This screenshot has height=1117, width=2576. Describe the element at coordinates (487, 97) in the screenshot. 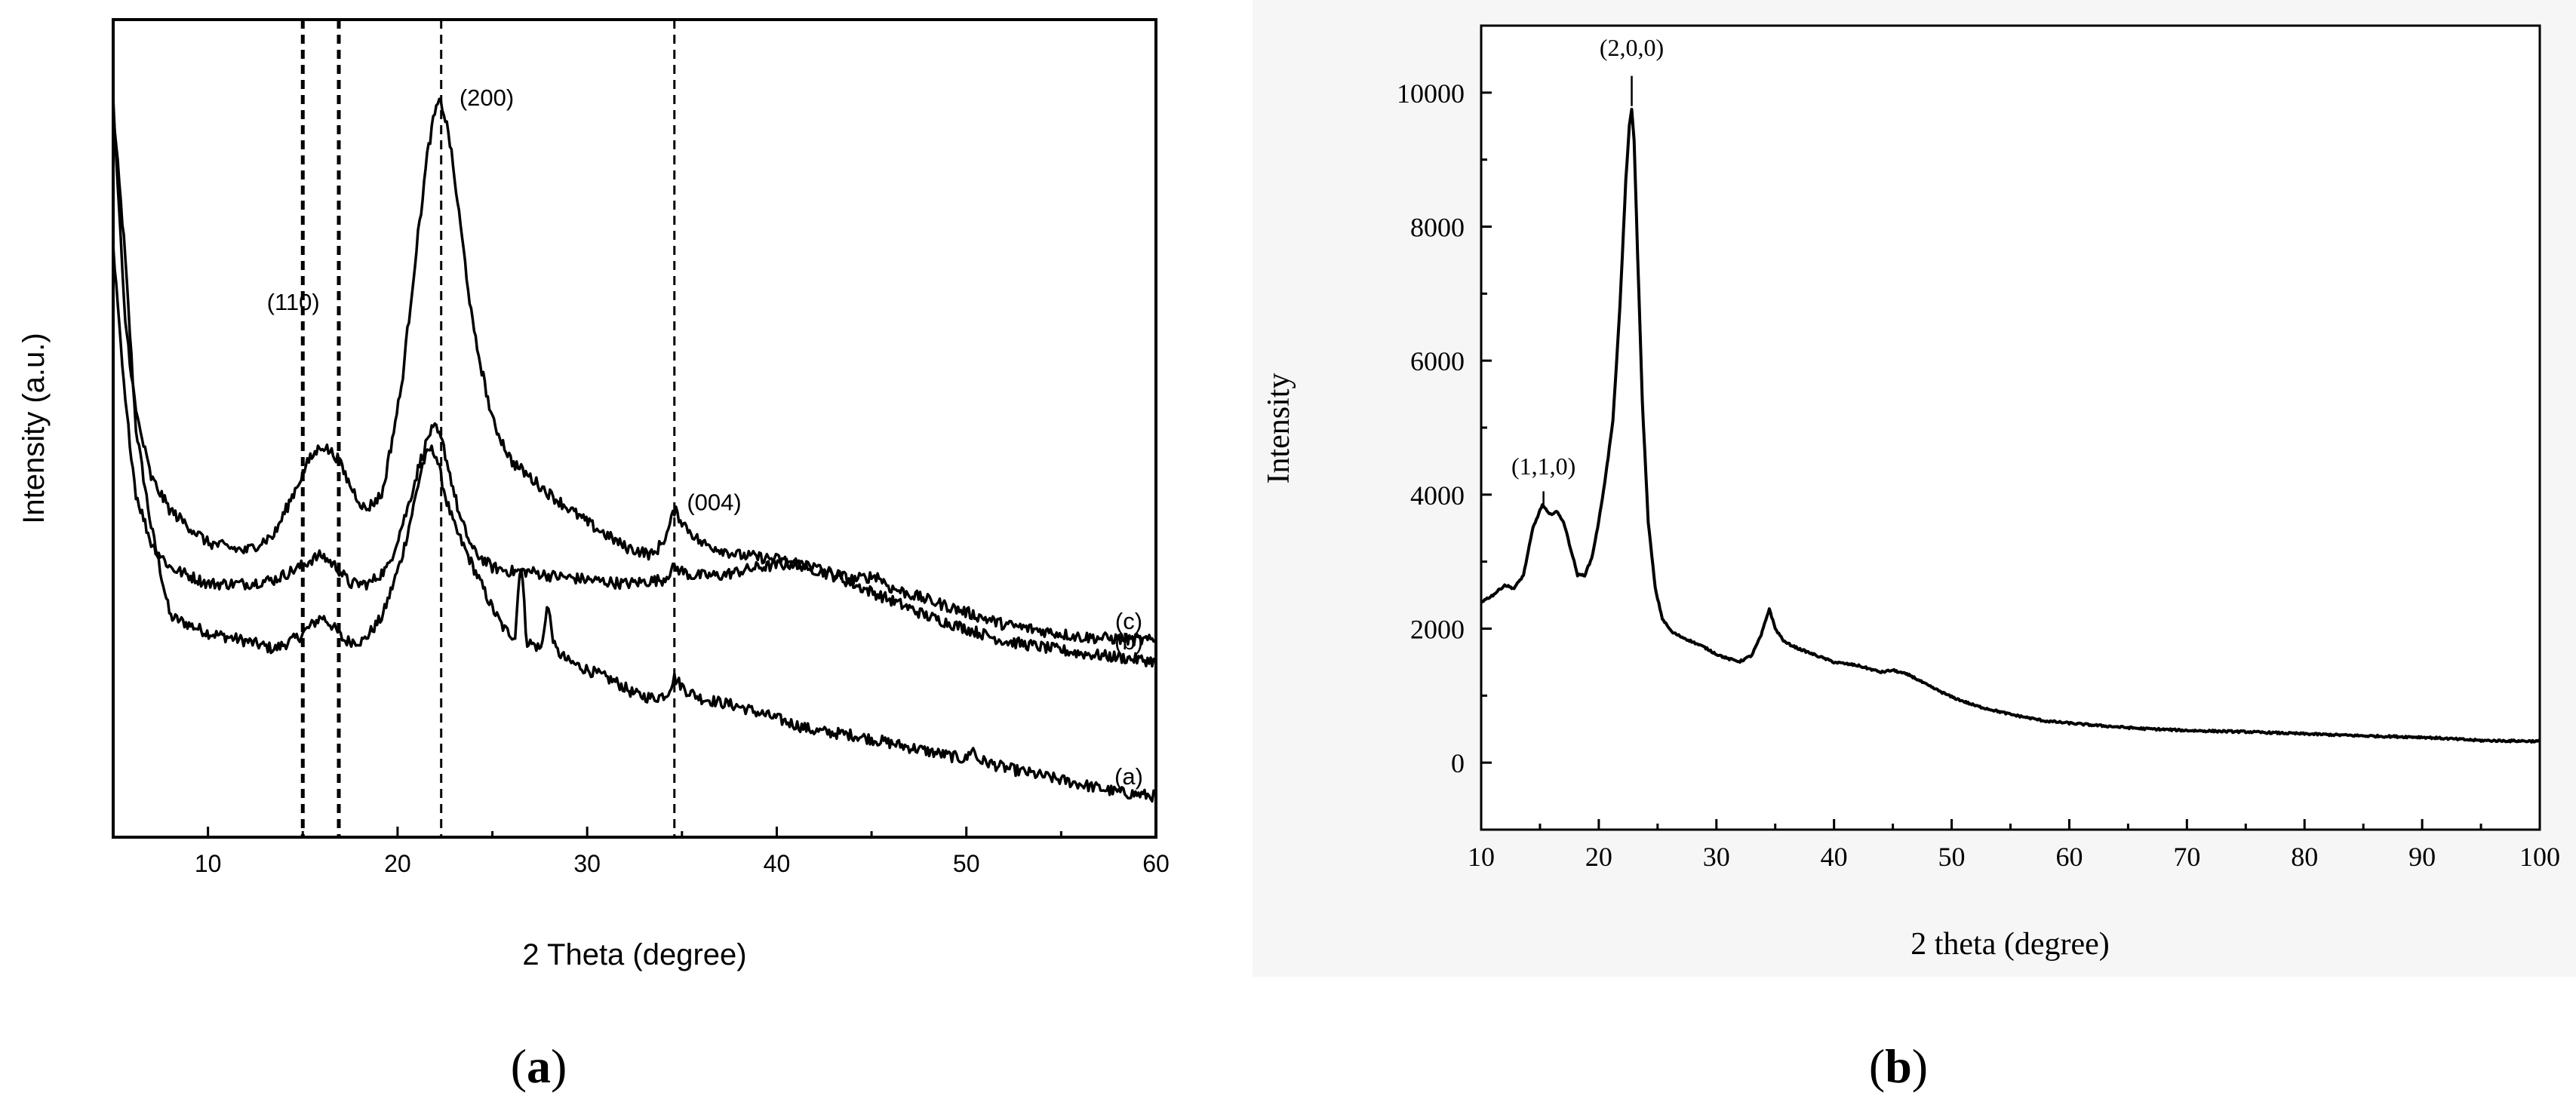

I see `a-peak-label: (200)` at that location.